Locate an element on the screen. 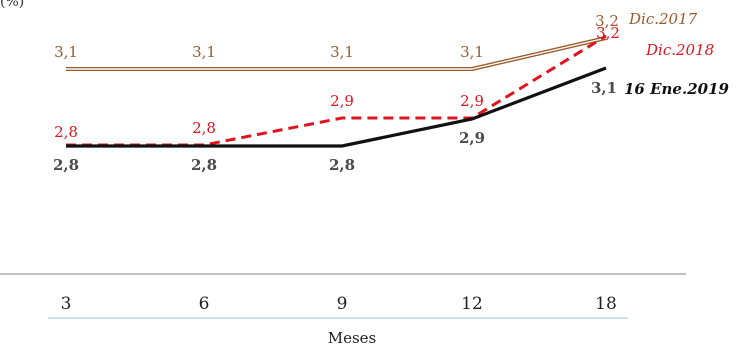 The height and width of the screenshot is (347, 743). x-tick-labels: 3 6 9 12 18 is located at coordinates (339, 304).